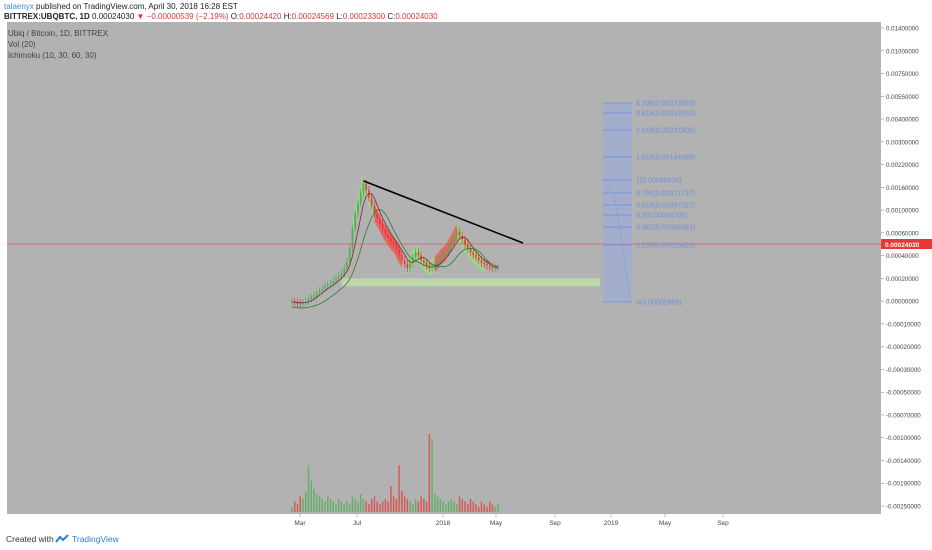 The height and width of the screenshot is (550, 932). What do you see at coordinates (902, 97) in the screenshot?
I see `y-tick-label: 0.00550000` at bounding box center [902, 97].